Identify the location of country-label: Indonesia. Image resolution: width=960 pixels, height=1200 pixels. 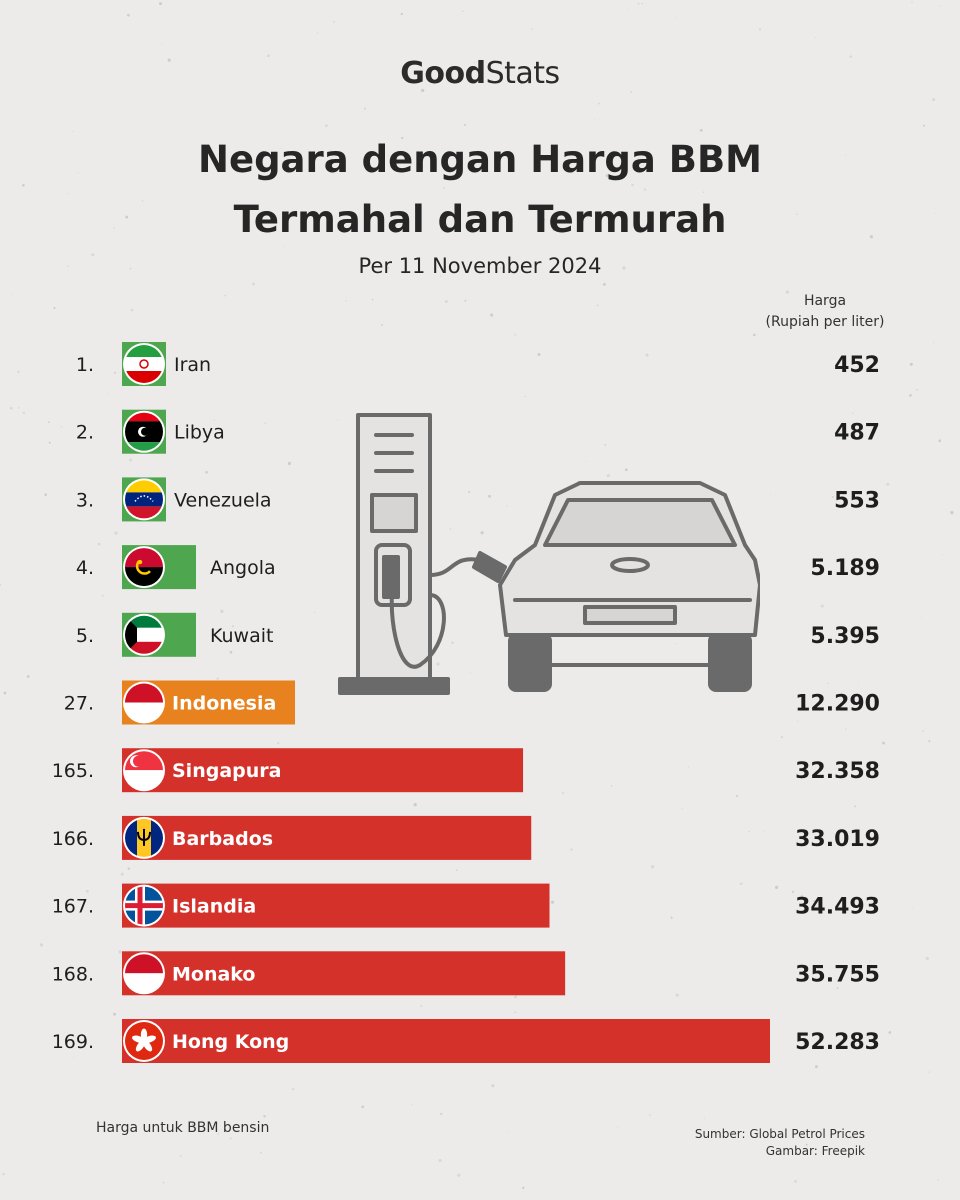
(224, 704).